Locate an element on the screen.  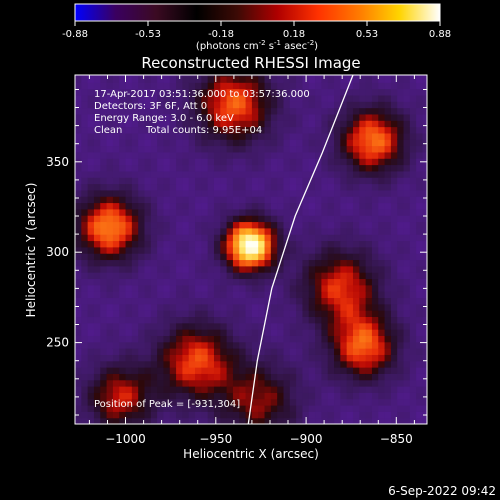
colorbar-gradient is located at coordinates (257, 12).